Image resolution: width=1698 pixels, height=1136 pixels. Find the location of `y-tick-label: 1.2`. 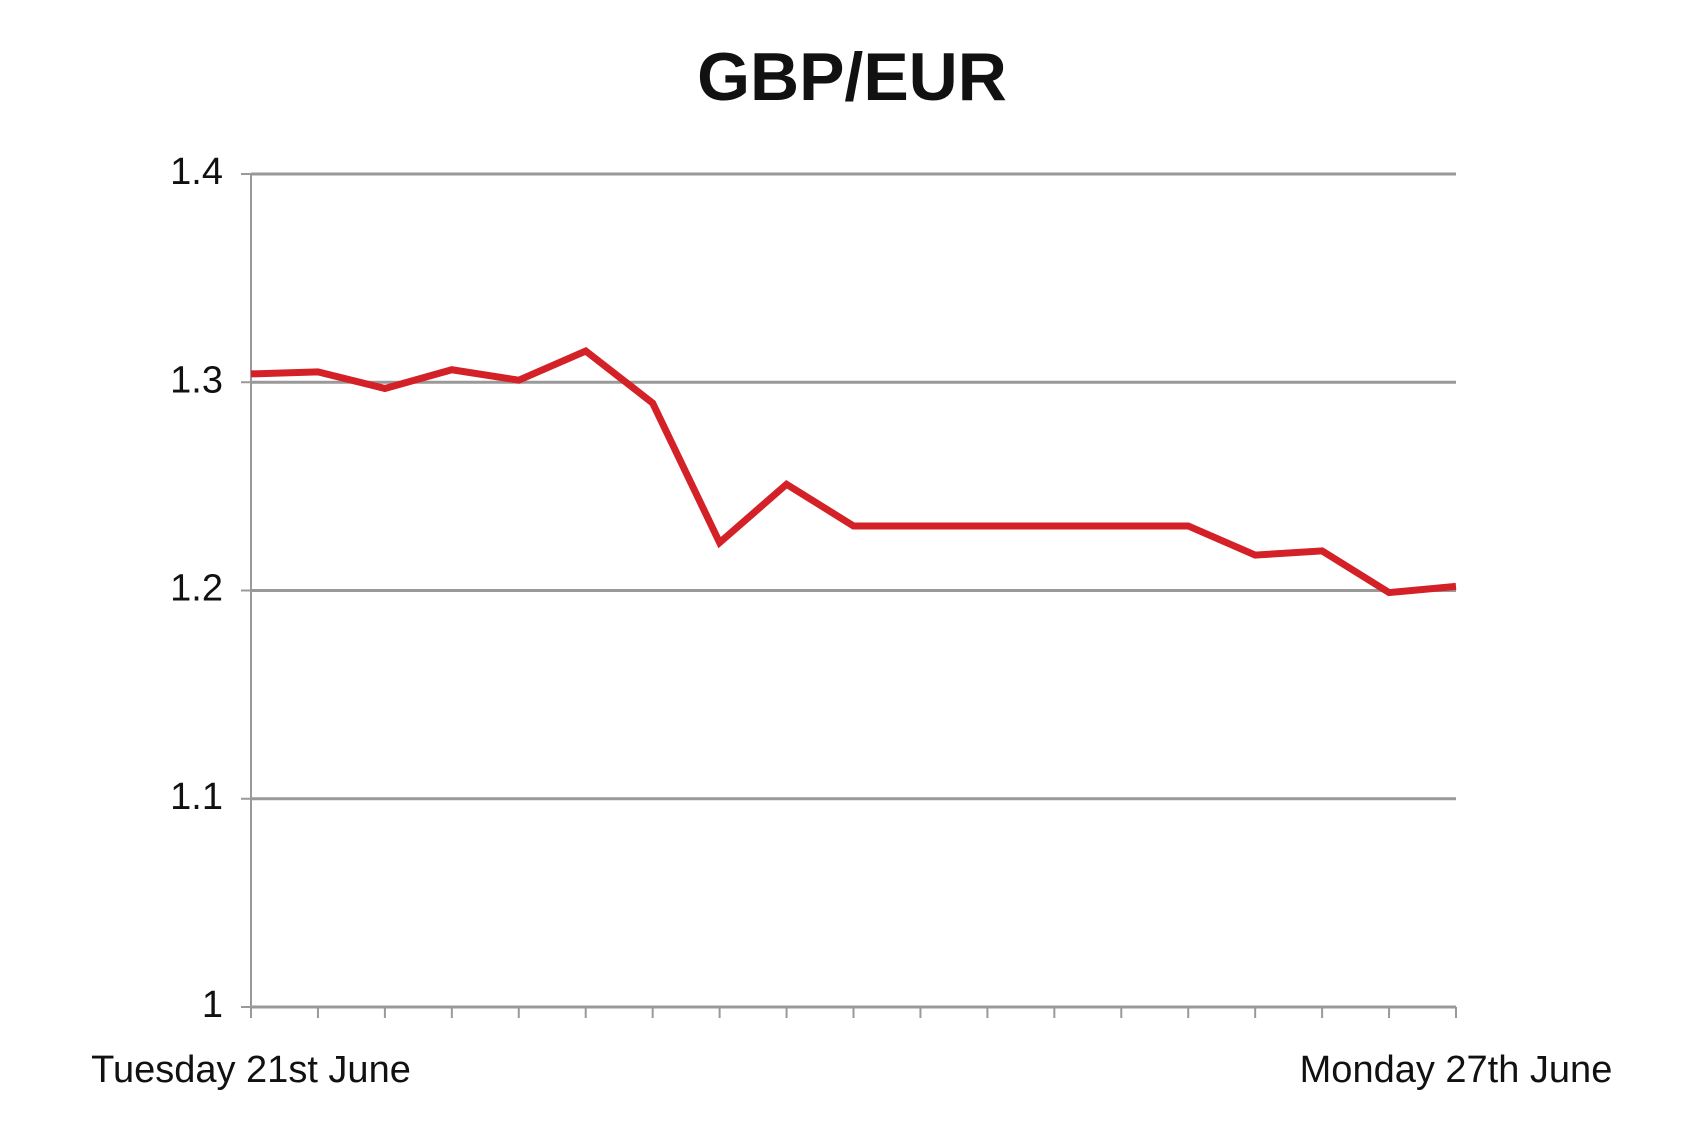

y-tick-label: 1.2 is located at coordinates (196, 589).